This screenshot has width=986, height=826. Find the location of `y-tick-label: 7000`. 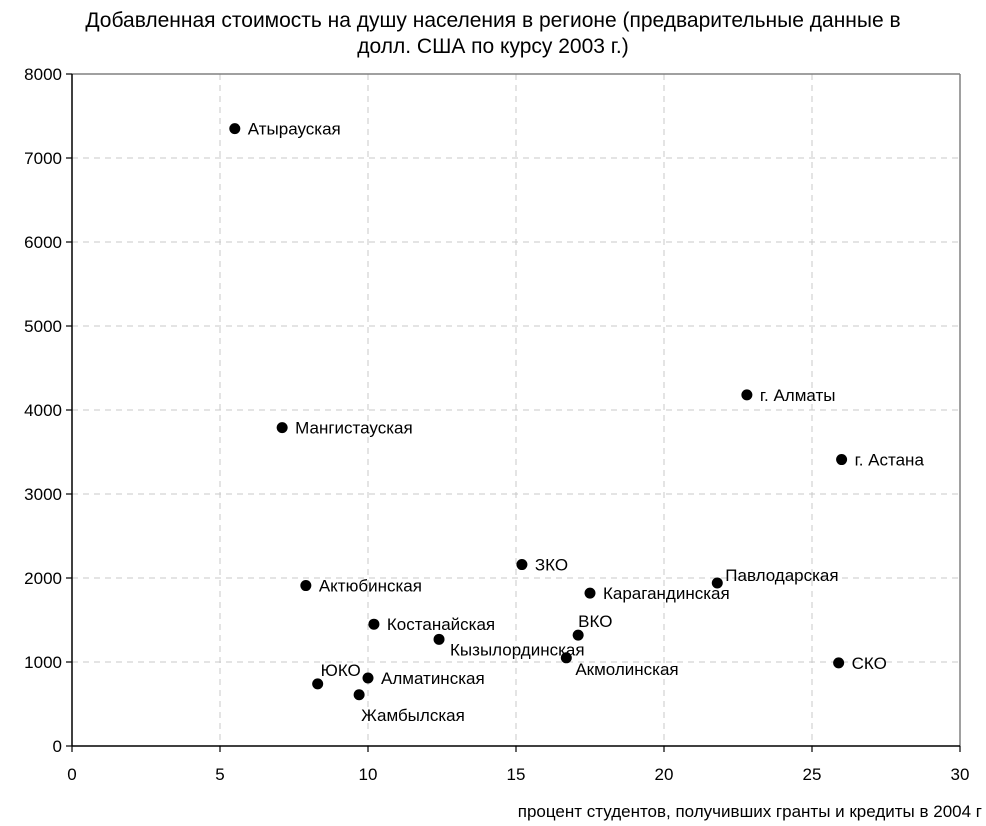

y-tick-label: 7000 is located at coordinates (43, 158).